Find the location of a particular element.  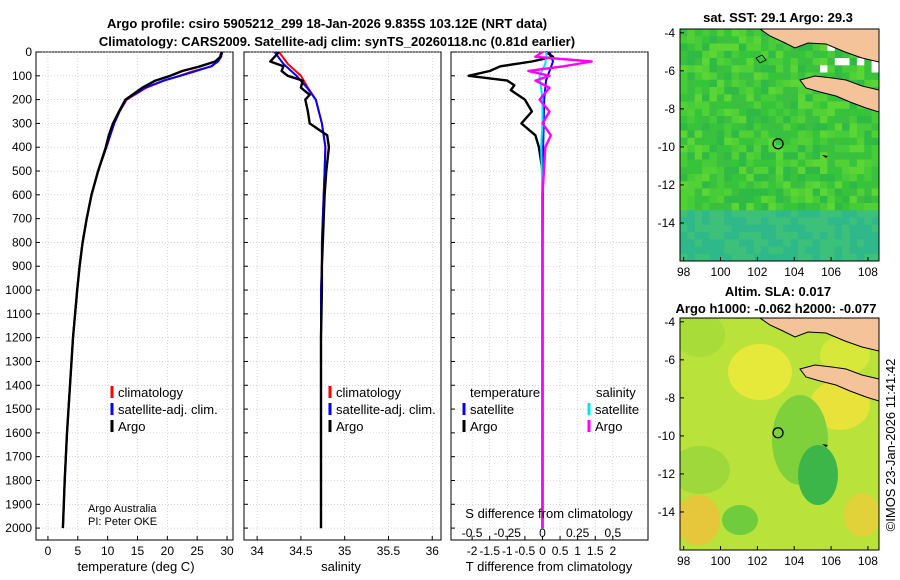

y-tick-label: 1300 is located at coordinates (18, 361).